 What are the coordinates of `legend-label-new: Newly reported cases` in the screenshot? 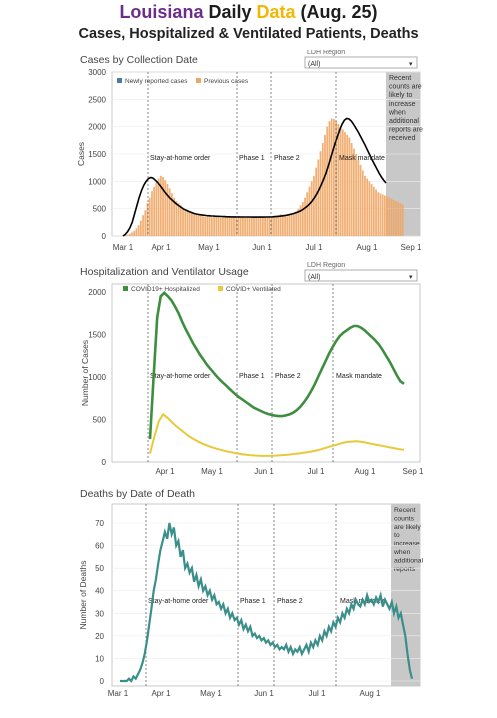 It's located at (156, 81).